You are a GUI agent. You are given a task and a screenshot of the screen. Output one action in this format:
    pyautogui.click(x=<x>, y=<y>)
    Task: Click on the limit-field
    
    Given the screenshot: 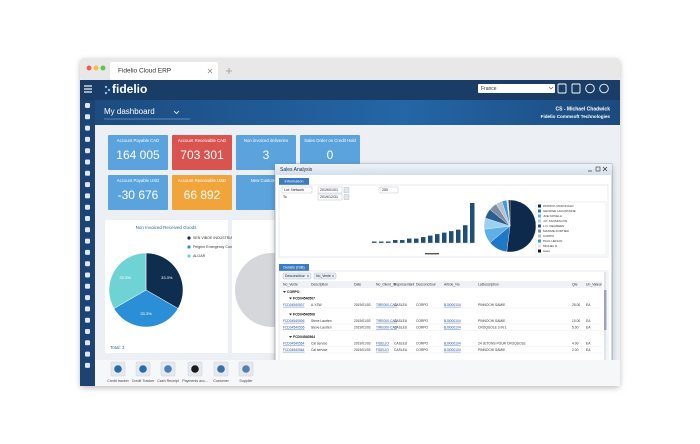 What is the action you would take?
    pyautogui.click(x=389, y=190)
    